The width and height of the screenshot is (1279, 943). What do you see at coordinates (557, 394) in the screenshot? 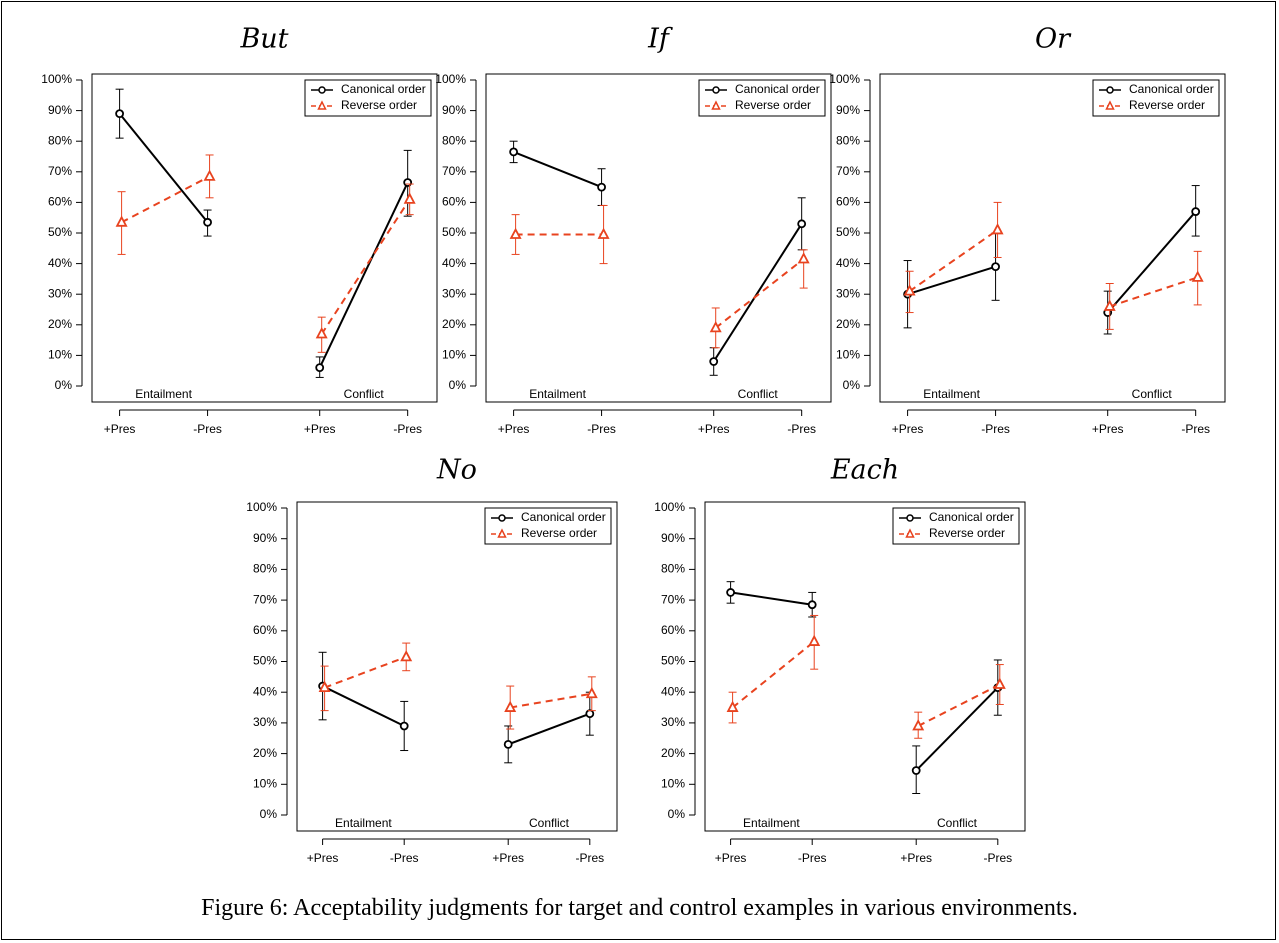
I see `group-label: Entailment` at bounding box center [557, 394].